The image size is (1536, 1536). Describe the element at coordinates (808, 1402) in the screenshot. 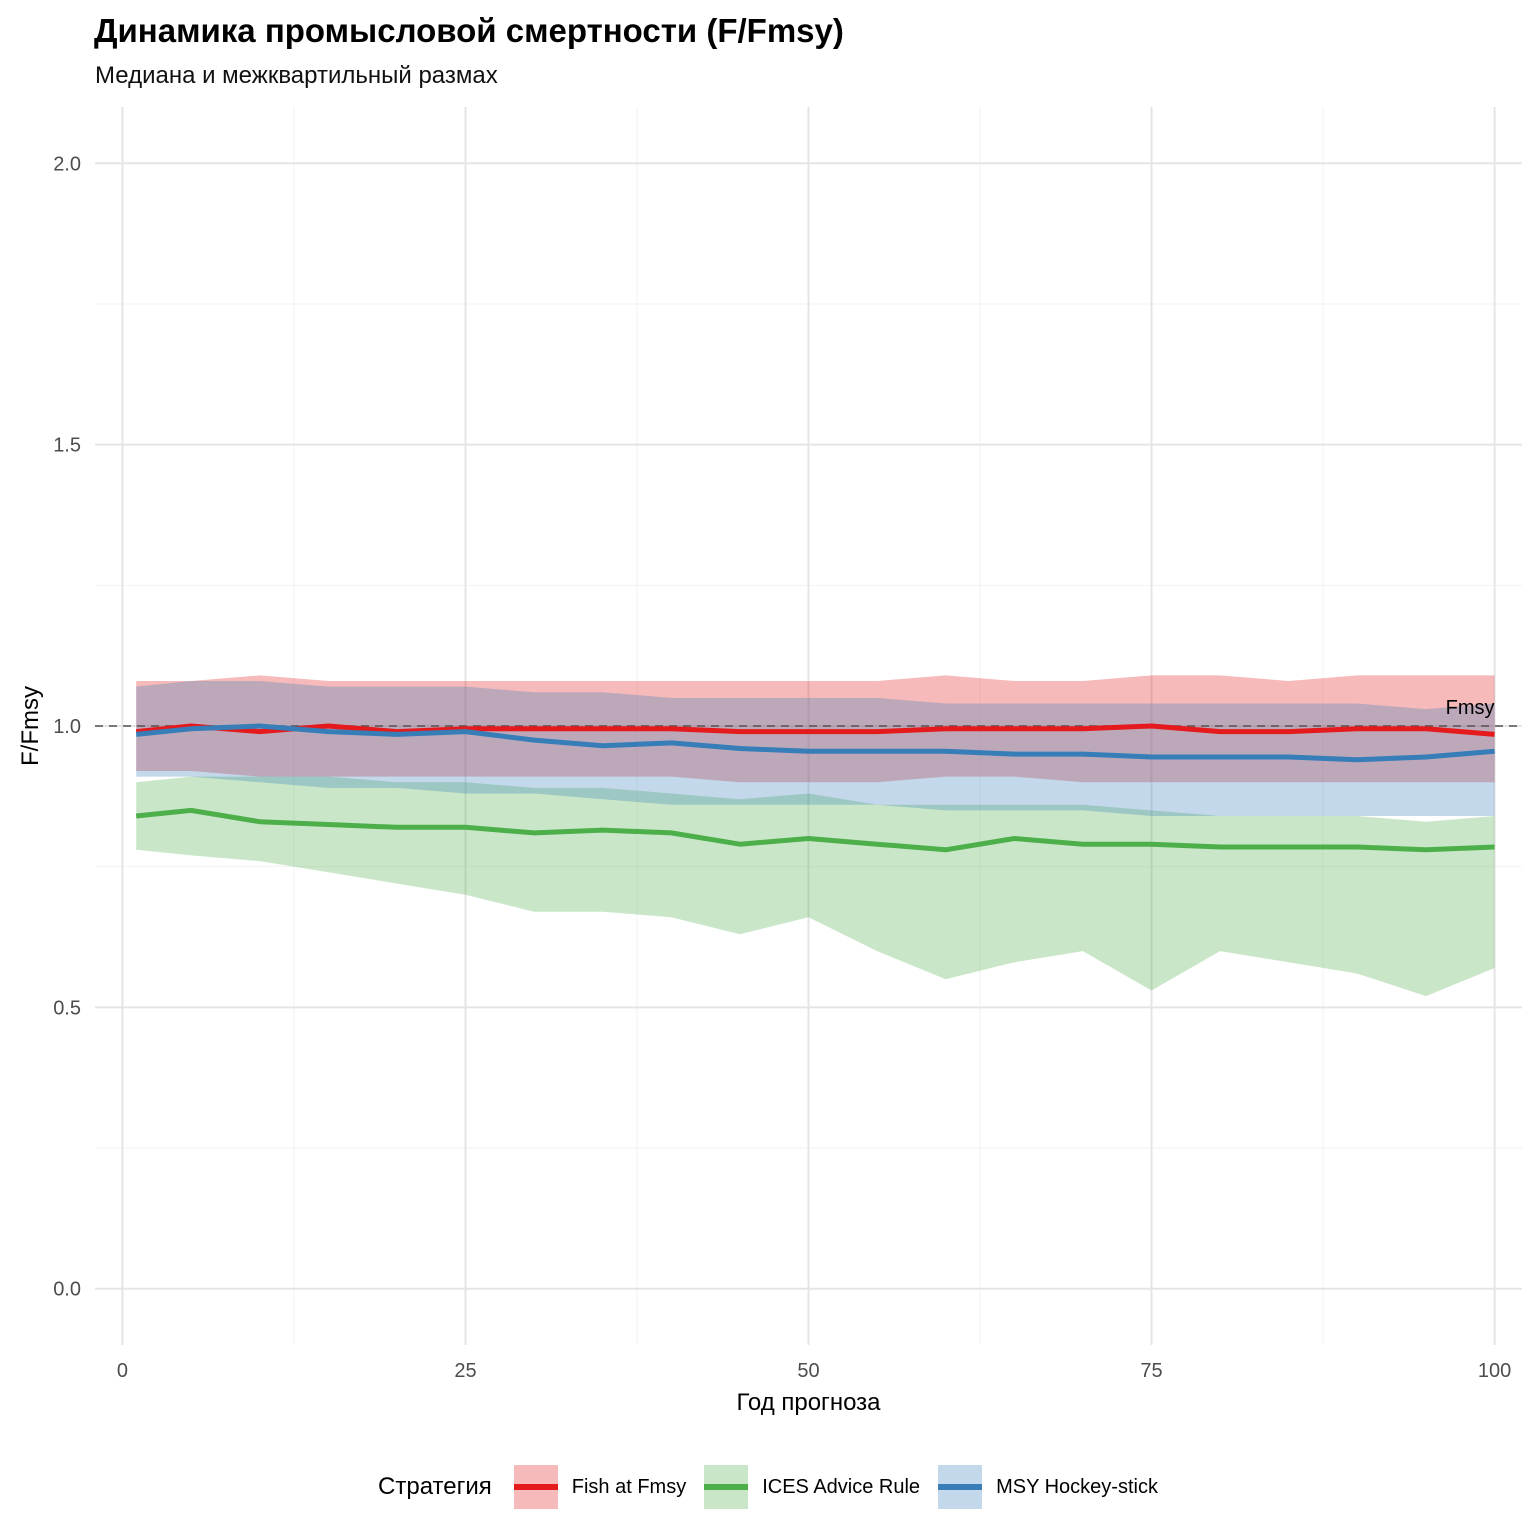

I see `x-axis-title: Год прогноза` at that location.